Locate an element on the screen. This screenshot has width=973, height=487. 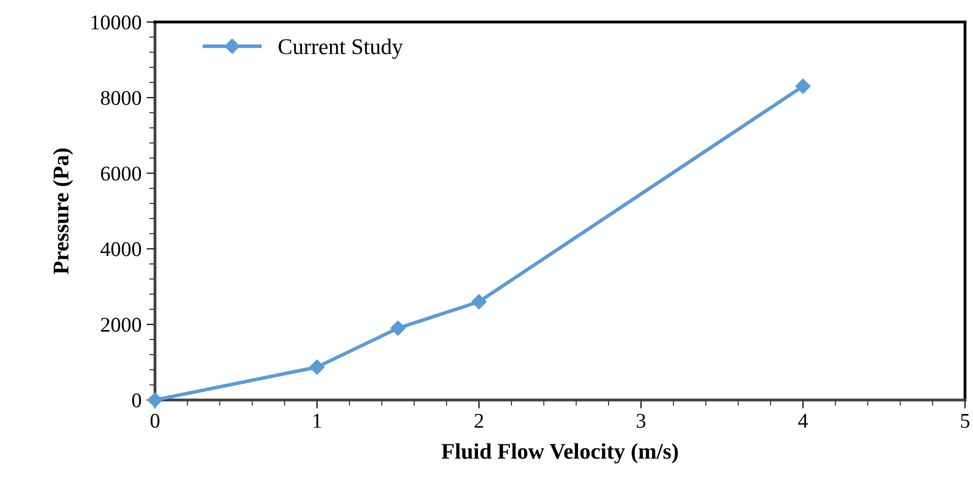
legend-label: Current Study is located at coordinates (340, 48).